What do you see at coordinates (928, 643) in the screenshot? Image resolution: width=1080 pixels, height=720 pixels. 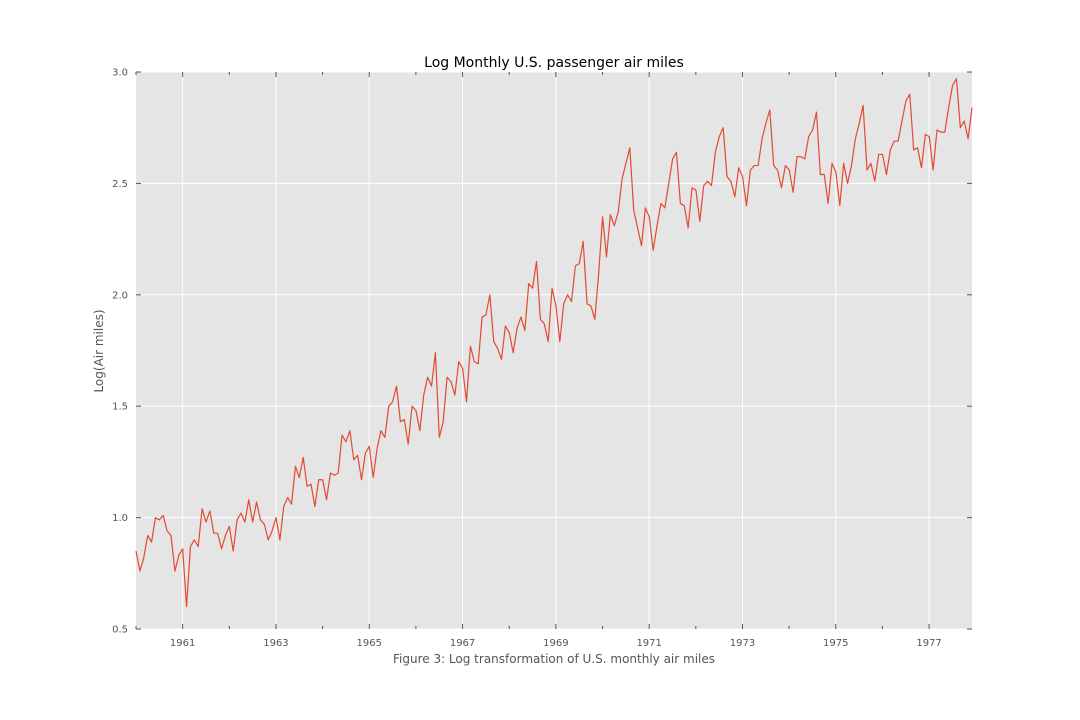 I see `x-tick-label: 1977` at bounding box center [928, 643].